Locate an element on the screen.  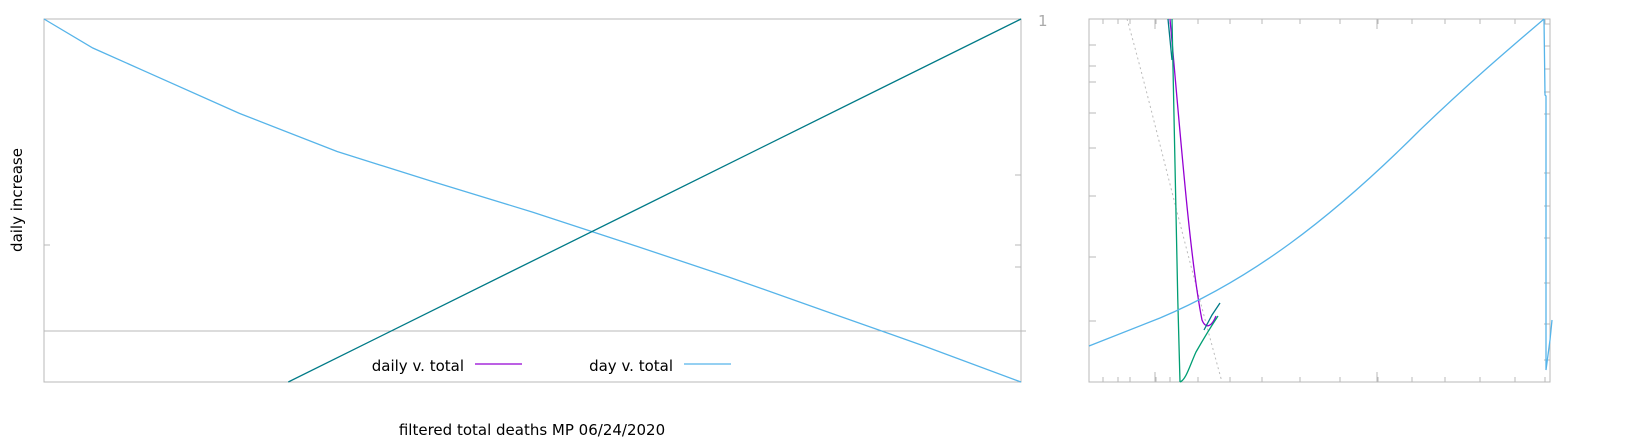
series-daily-v-total is located at coordinates (1193, 172).